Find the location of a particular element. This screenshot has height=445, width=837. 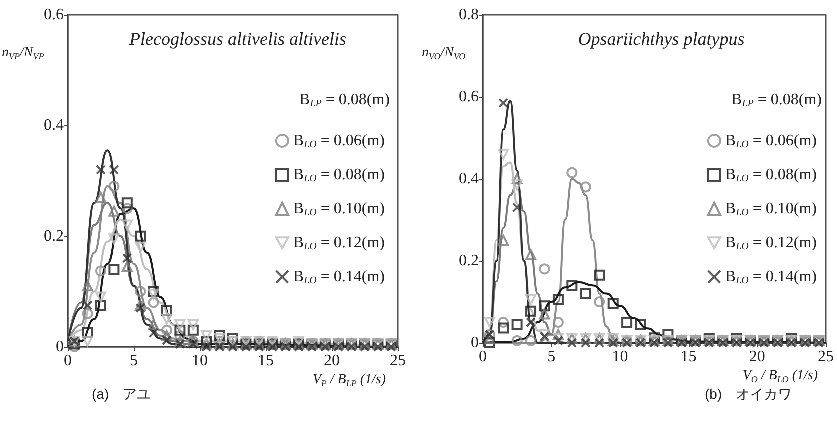

text: (b) オイカワ is located at coordinates (748, 394).